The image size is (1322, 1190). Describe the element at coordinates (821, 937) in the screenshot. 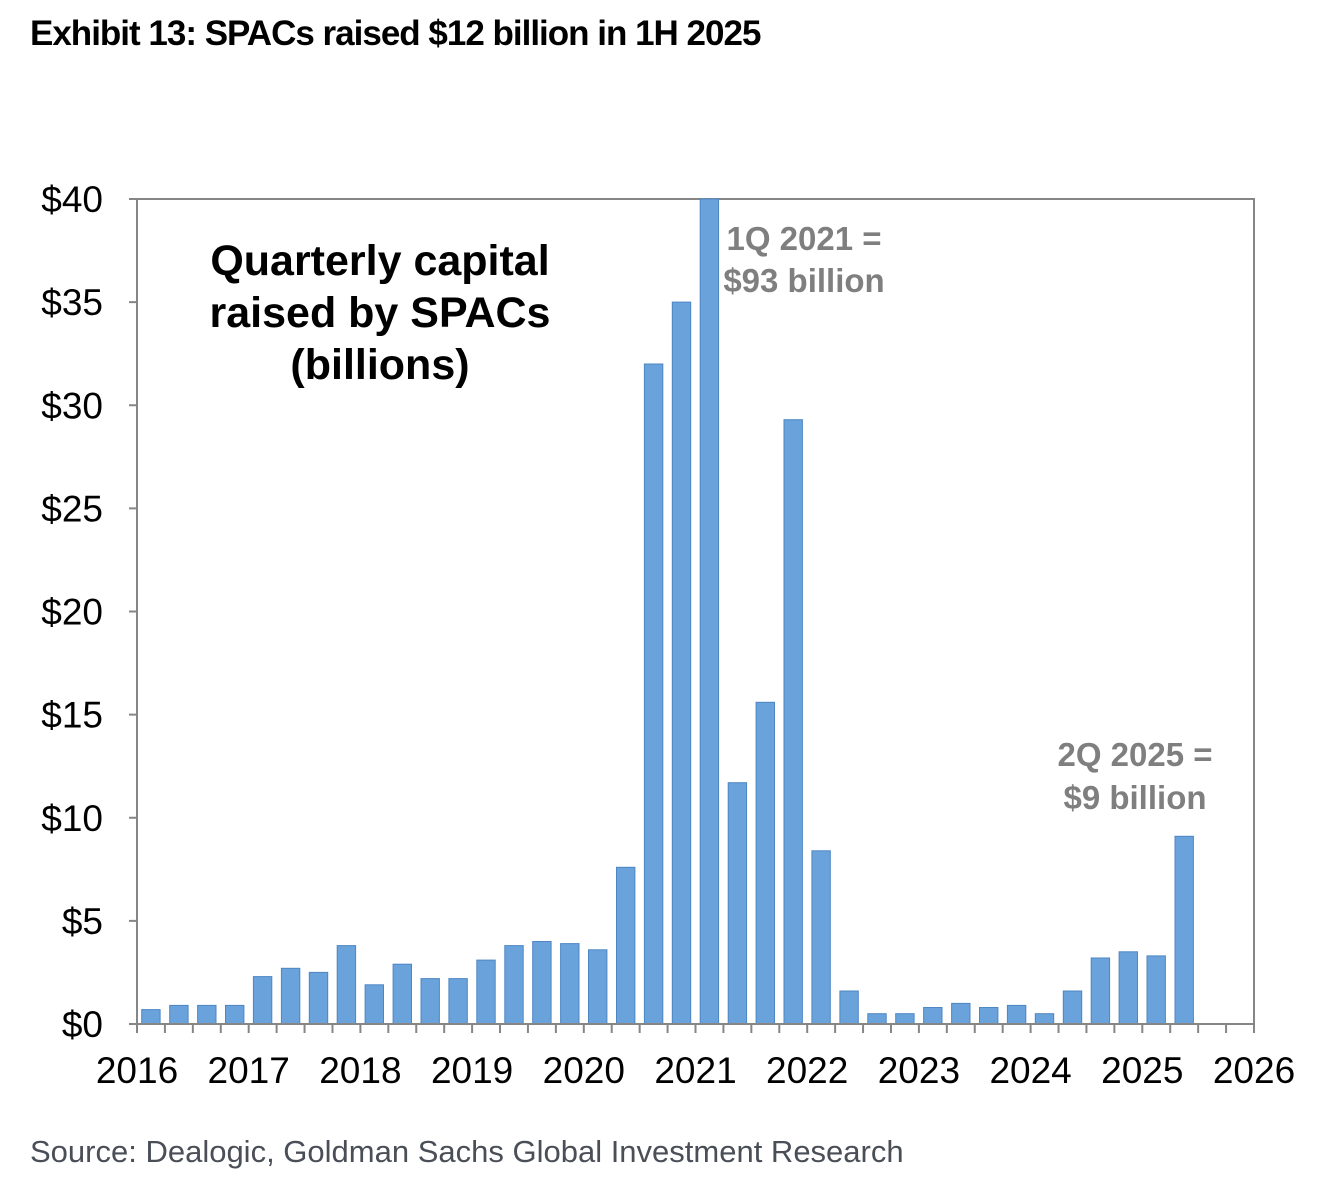

I see `bar-1q-2022` at that location.